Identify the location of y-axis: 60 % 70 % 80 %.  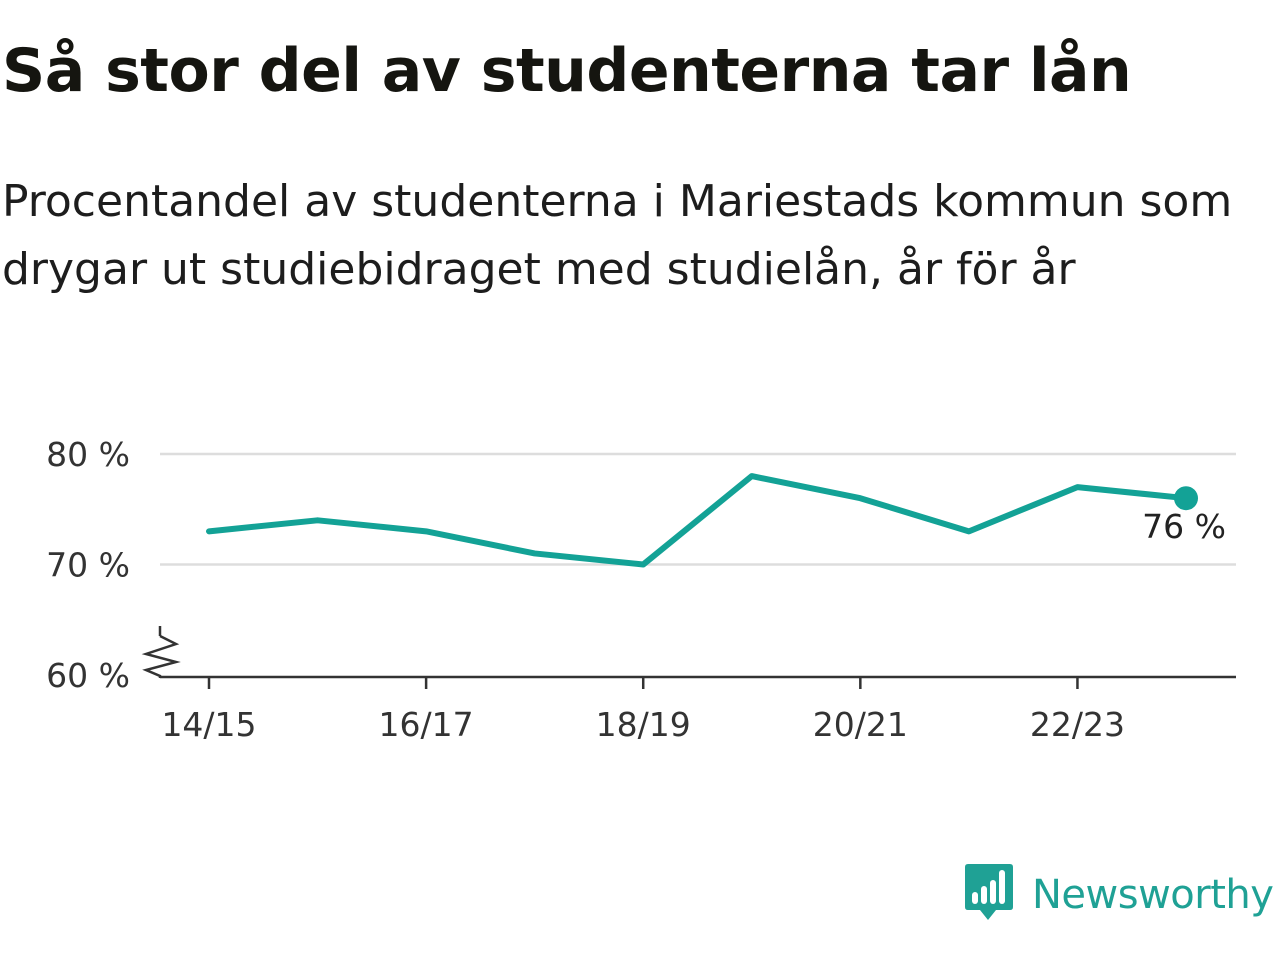
(113, 565).